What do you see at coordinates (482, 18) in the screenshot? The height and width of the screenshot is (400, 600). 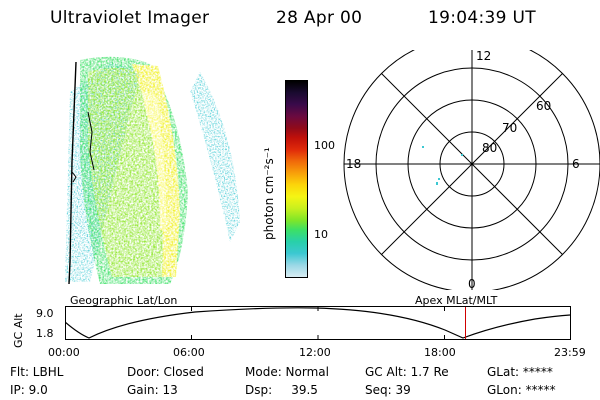 I see `time-label: 19:04:39 UT` at bounding box center [482, 18].